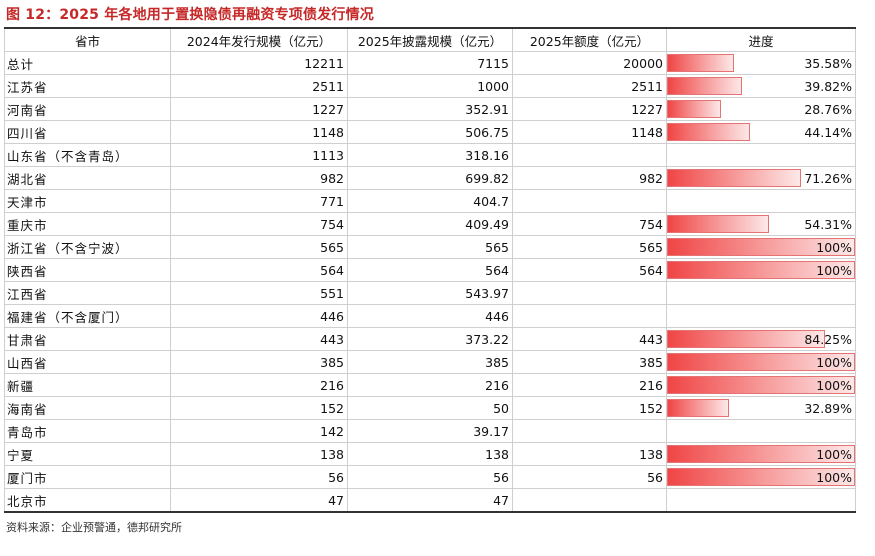  What do you see at coordinates (761, 63) in the screenshot?
I see `progress-cell: 35.58%` at bounding box center [761, 63].